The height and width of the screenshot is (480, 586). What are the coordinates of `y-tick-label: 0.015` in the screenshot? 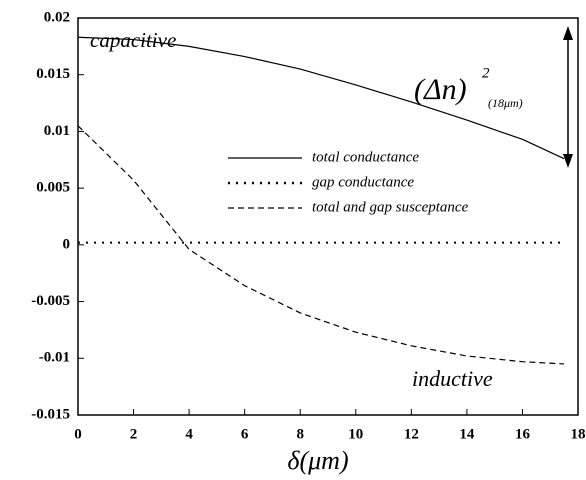 It's located at (53, 74).